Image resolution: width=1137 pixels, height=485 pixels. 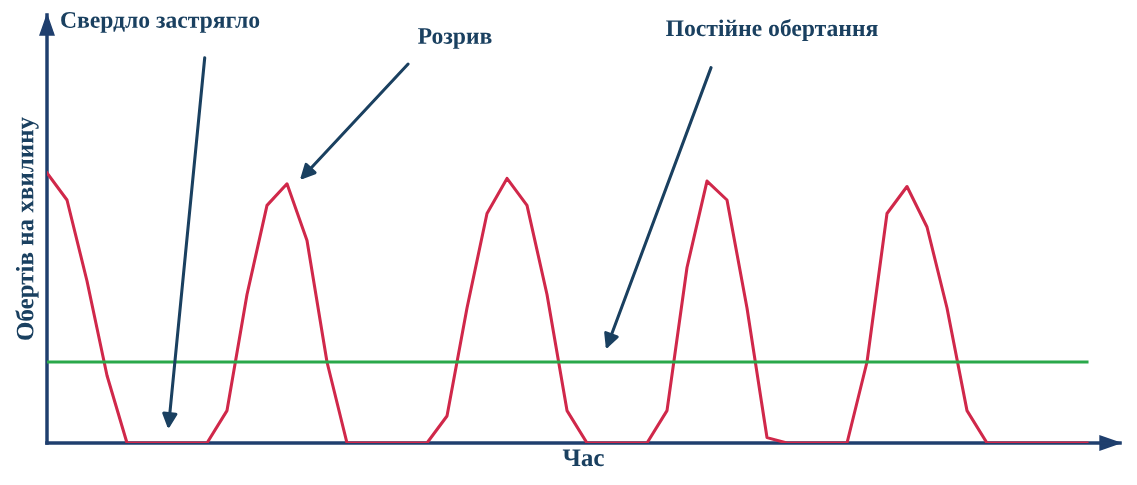 I want to click on text: Розрив, so click(x=455, y=38).